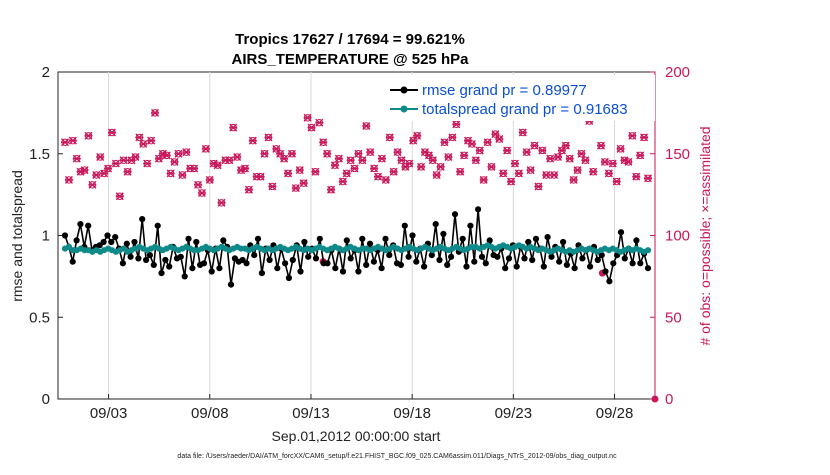 This screenshot has height=475, width=830. Describe the element at coordinates (39, 317) in the screenshot. I see `y-tick-label-left: 0.5` at that location.